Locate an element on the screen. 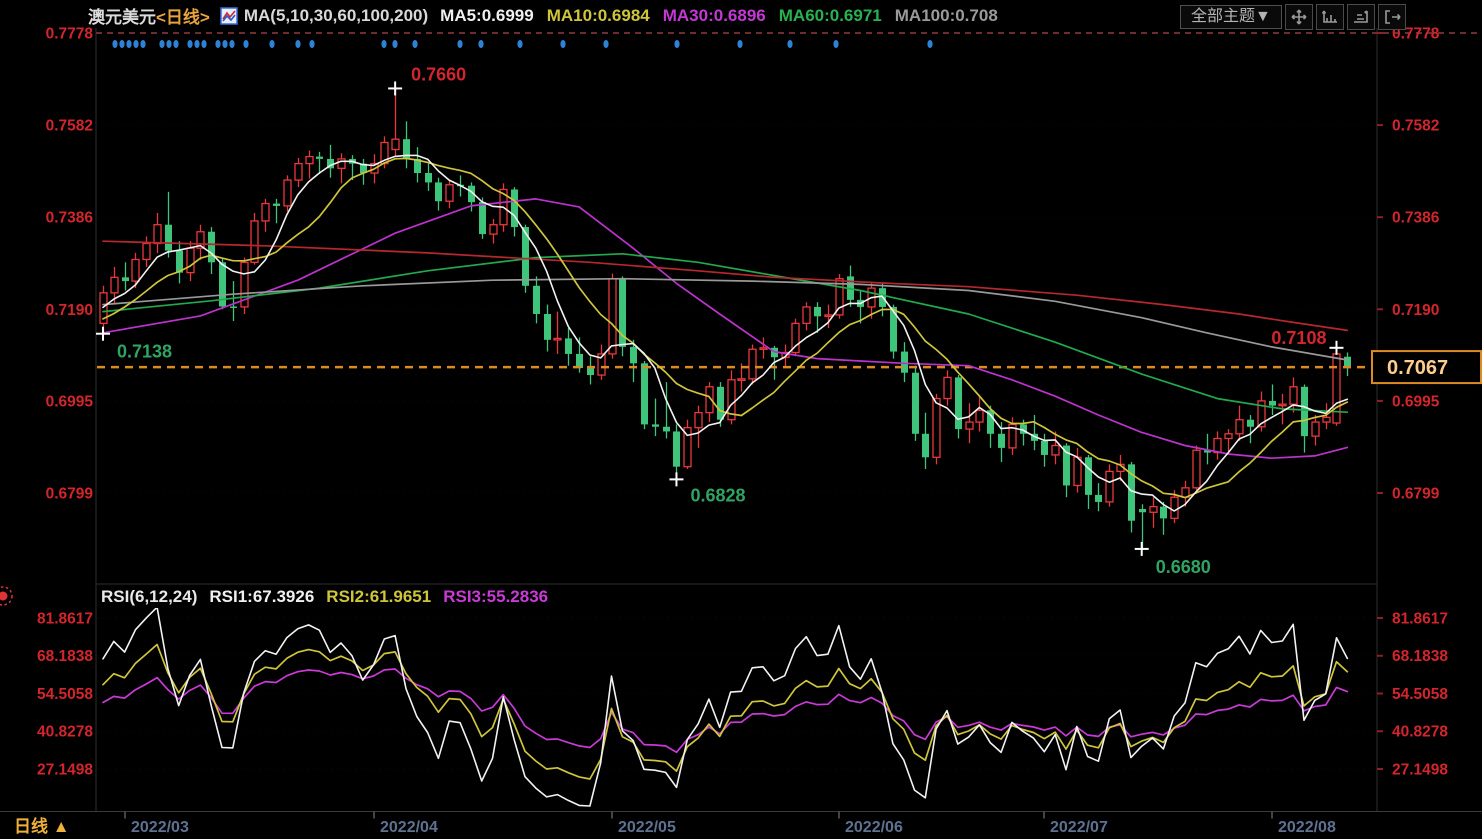 This screenshot has width=1482, height=839. rsi-value-label: RSI2:61.9651 is located at coordinates (379, 596).